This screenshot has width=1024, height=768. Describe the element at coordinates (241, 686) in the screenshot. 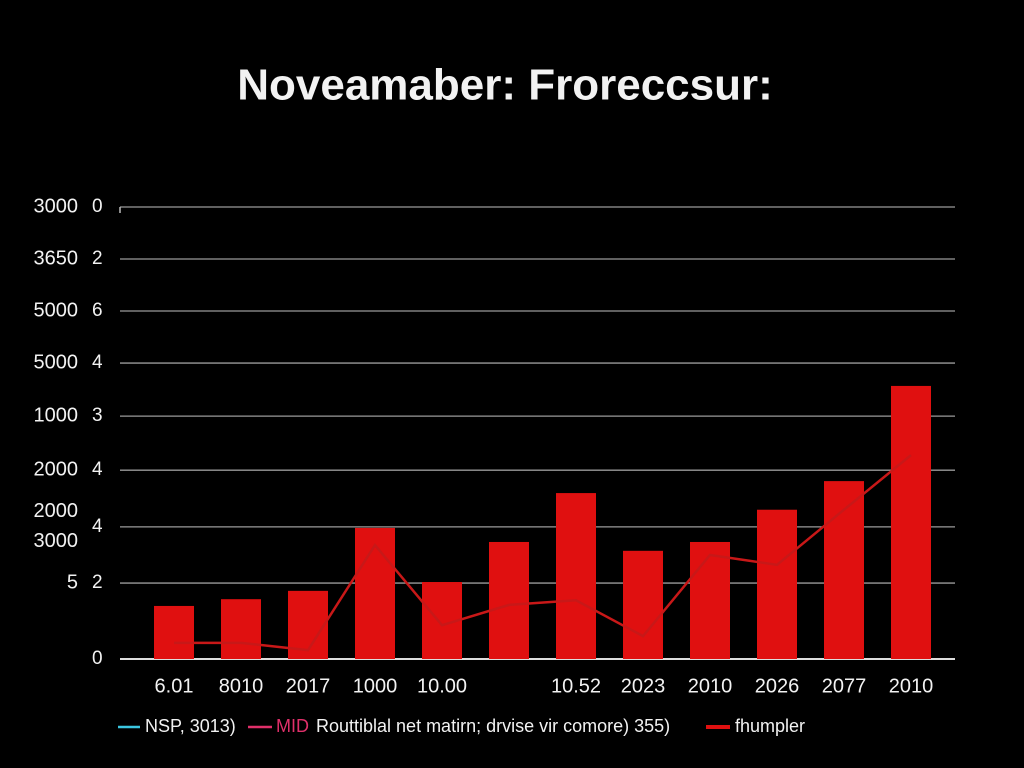

I see `x-tick-label: 8010` at that location.